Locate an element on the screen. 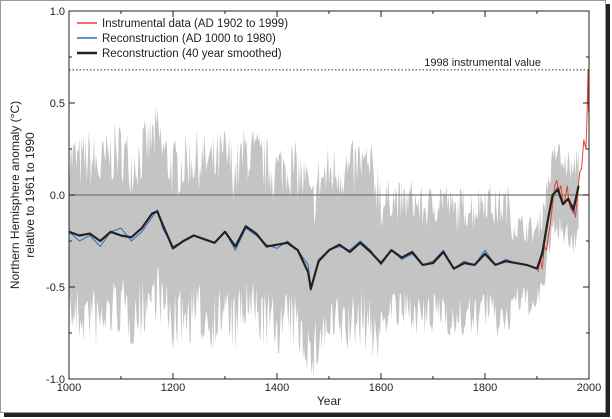 This screenshot has width=612, height=419. y-axis-label-line1: Northern Hemisphere anomaly (°C) is located at coordinates (15, 195).